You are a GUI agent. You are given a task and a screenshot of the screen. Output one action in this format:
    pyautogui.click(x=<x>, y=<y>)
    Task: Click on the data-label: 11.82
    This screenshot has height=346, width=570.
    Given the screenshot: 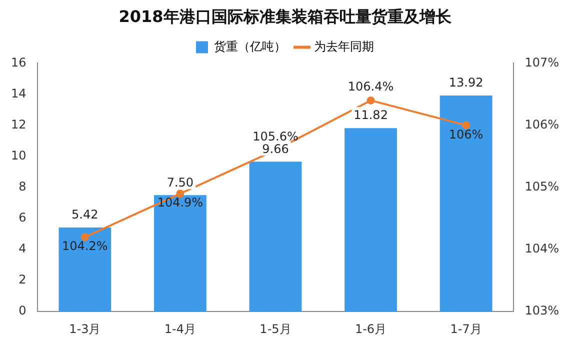 What is the action you would take?
    pyautogui.click(x=371, y=115)
    